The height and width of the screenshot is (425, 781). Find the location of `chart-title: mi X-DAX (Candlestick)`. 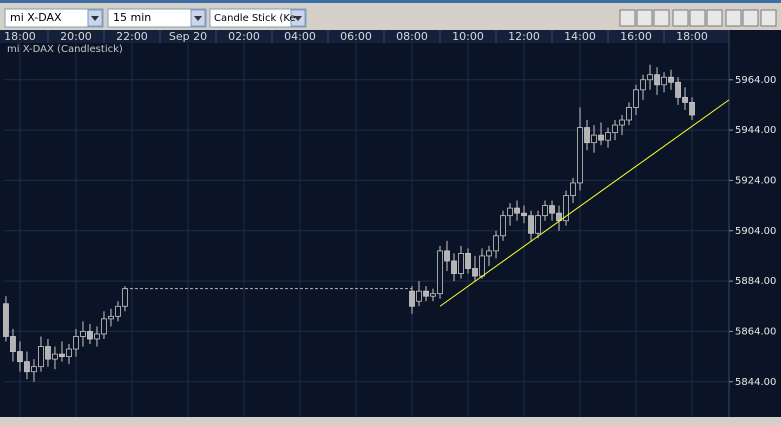

chart-title: mi X-DAX (Candlestick) is located at coordinates (65, 49).